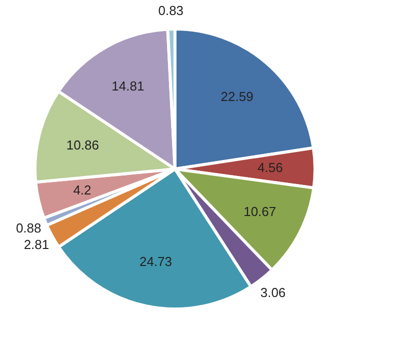 The image size is (407, 361). Describe the element at coordinates (128, 86) in the screenshot. I see `data-label: 14.81` at that location.